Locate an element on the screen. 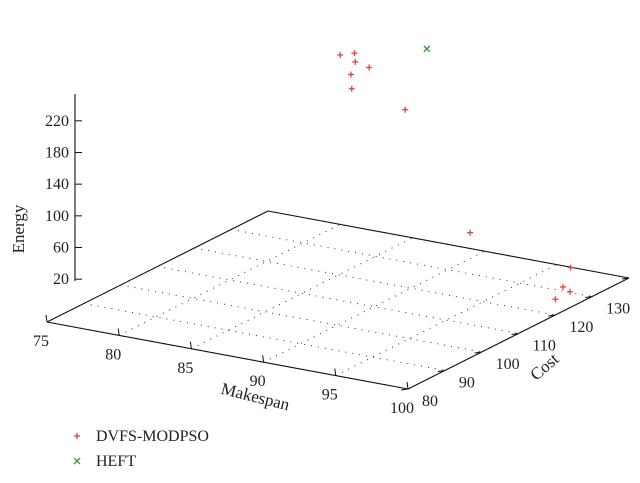  y-tick-label: 100 is located at coordinates (508, 364).